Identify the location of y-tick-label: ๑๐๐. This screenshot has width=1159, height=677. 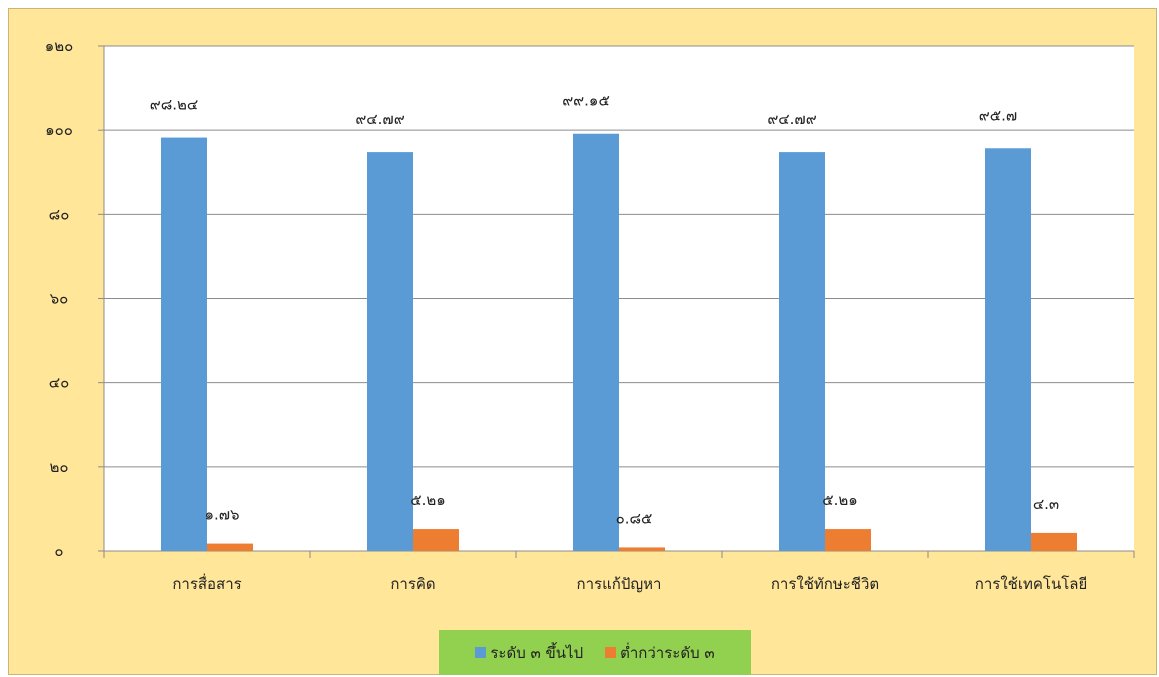
(59, 130).